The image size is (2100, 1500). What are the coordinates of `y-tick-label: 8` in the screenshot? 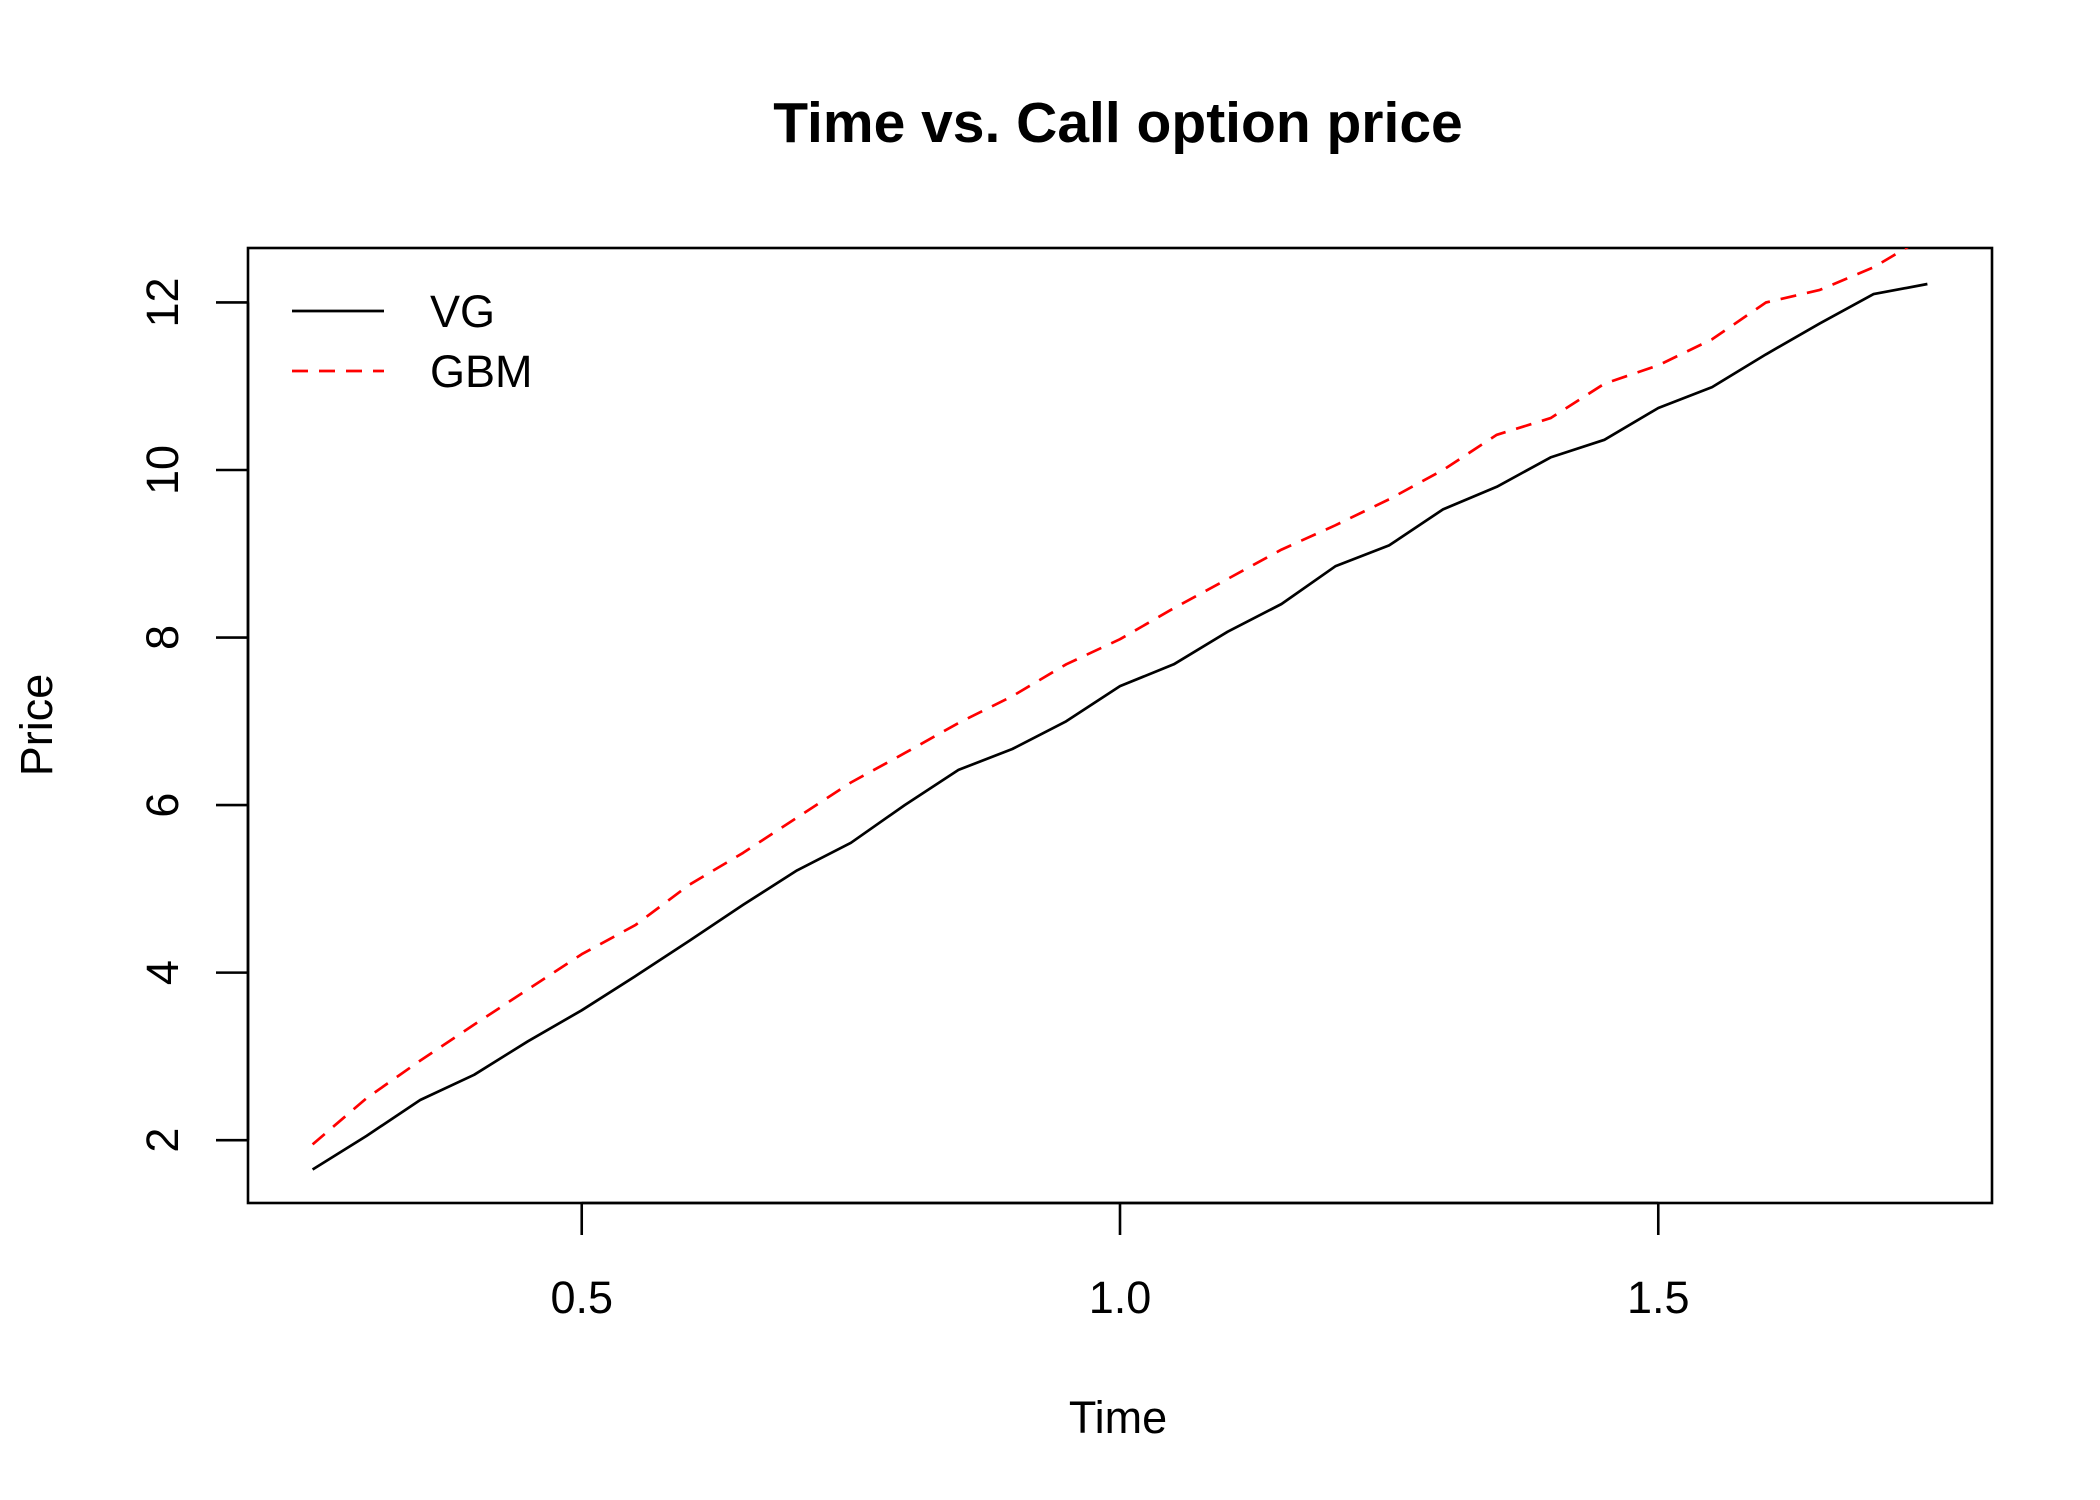 It's located at (162, 637).